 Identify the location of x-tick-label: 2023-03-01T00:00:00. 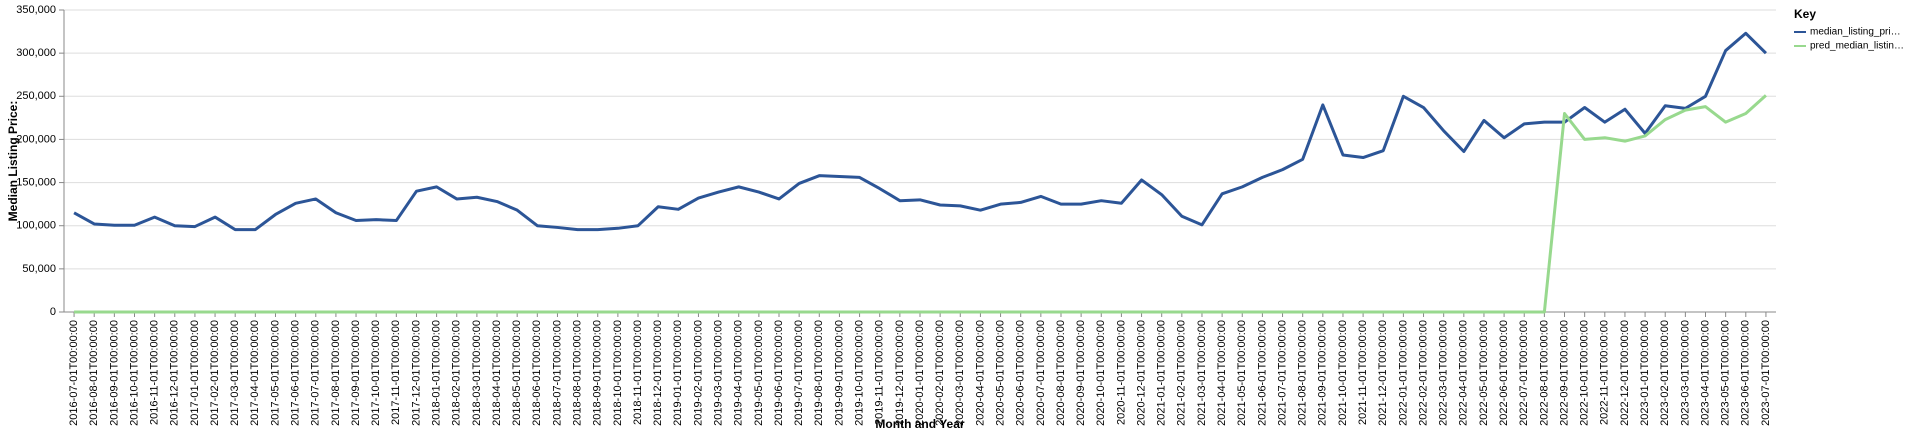
(1685, 373).